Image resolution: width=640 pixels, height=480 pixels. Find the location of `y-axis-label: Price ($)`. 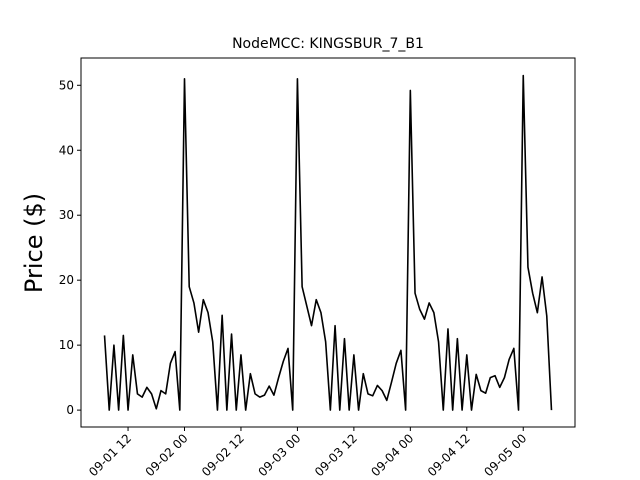

y-axis-label: Price ($) is located at coordinates (34, 243).